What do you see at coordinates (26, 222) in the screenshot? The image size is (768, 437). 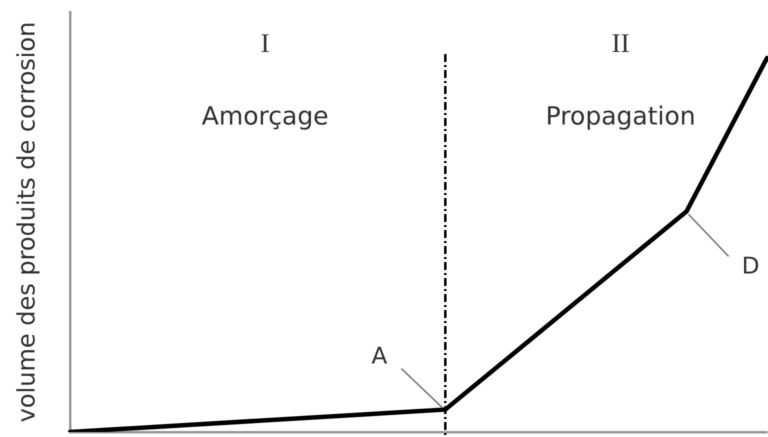 I see `y-axis-title: volume des produits de corrosion` at bounding box center [26, 222].